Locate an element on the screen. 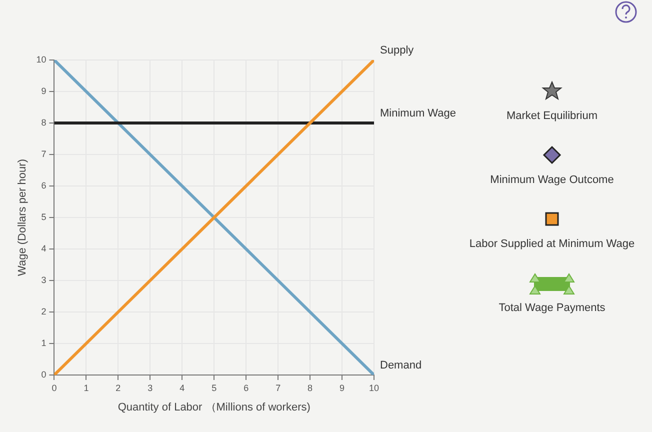  y-tick-label: 5 is located at coordinates (43, 217).